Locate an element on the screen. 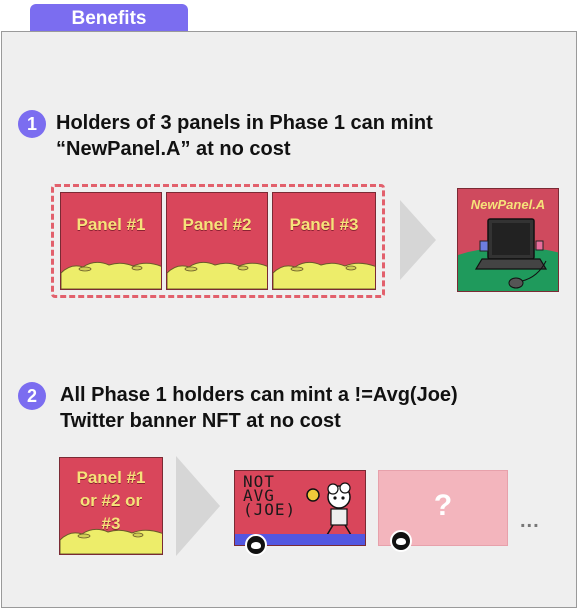 Image resolution: width=578 pixels, height=609 pixels. new-panel-a-image: NewPanel.A is located at coordinates (508, 240).